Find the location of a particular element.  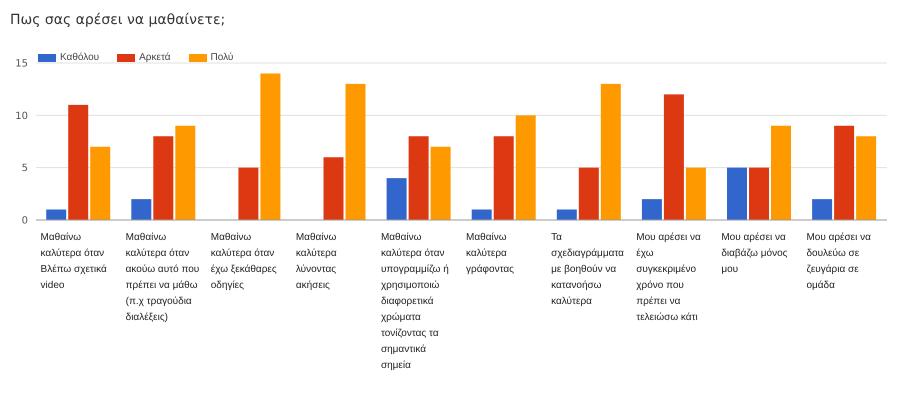

y-tick-label: 5 is located at coordinates (25, 168).